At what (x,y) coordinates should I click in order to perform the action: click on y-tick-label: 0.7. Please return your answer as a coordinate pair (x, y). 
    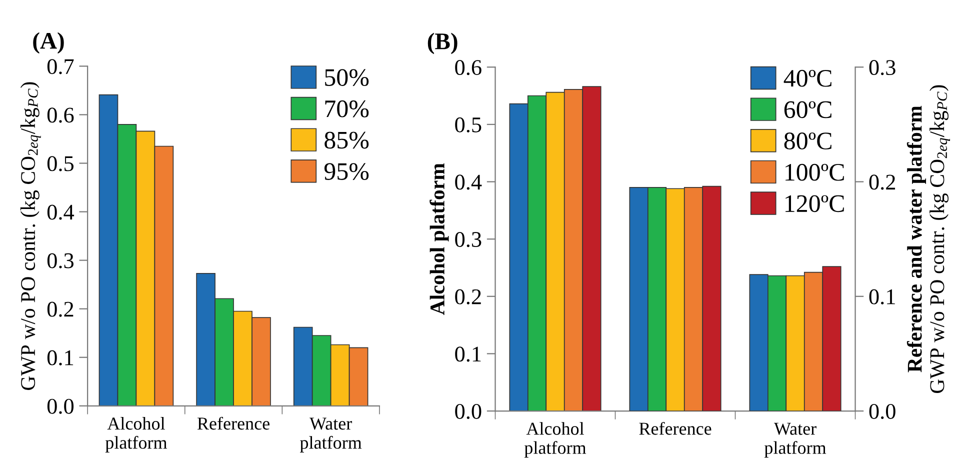
    Looking at the image, I should click on (60, 66).